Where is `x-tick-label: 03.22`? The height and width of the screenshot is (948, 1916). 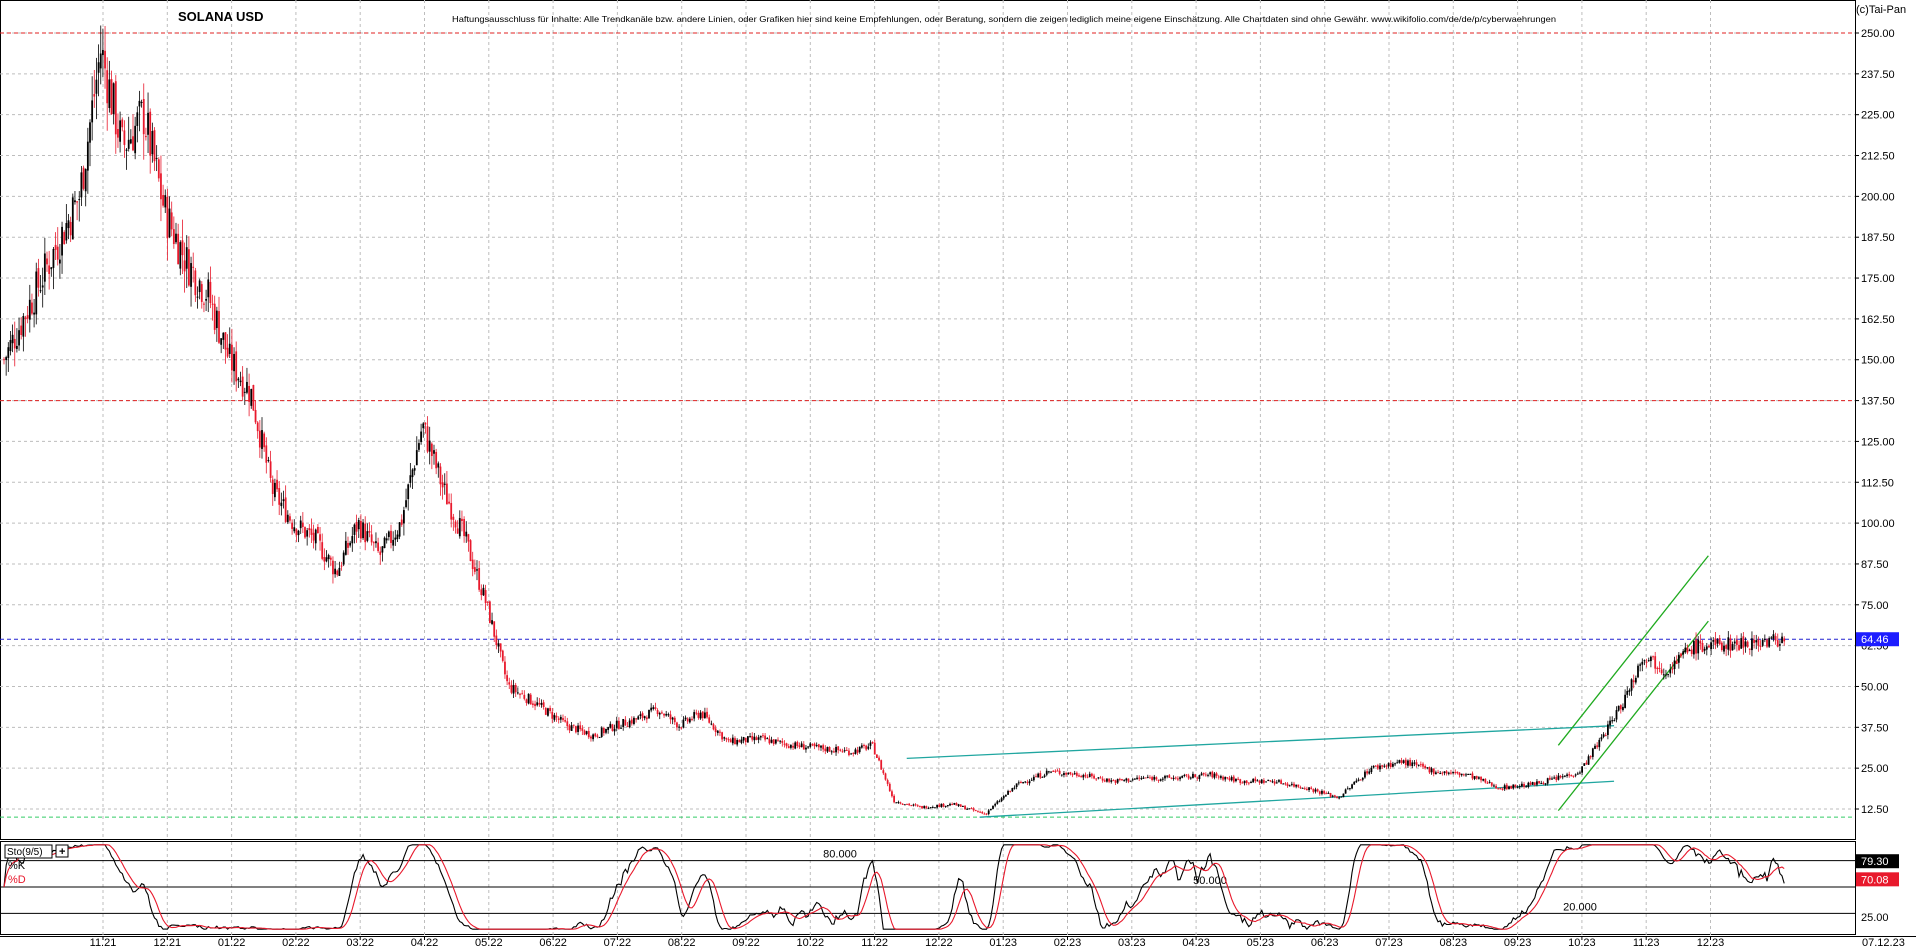
x-tick-label: 03.22 is located at coordinates (360, 942).